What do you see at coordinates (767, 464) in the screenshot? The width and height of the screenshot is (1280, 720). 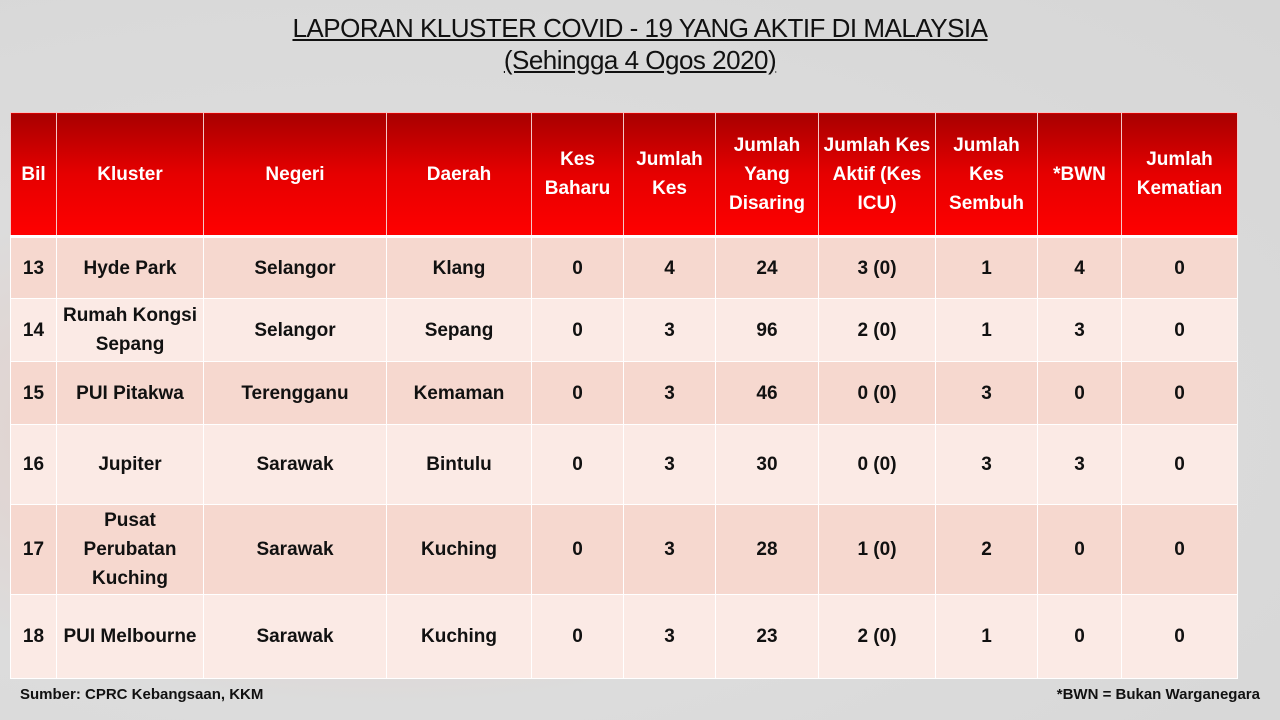 I see `table-cell: 30` at bounding box center [767, 464].